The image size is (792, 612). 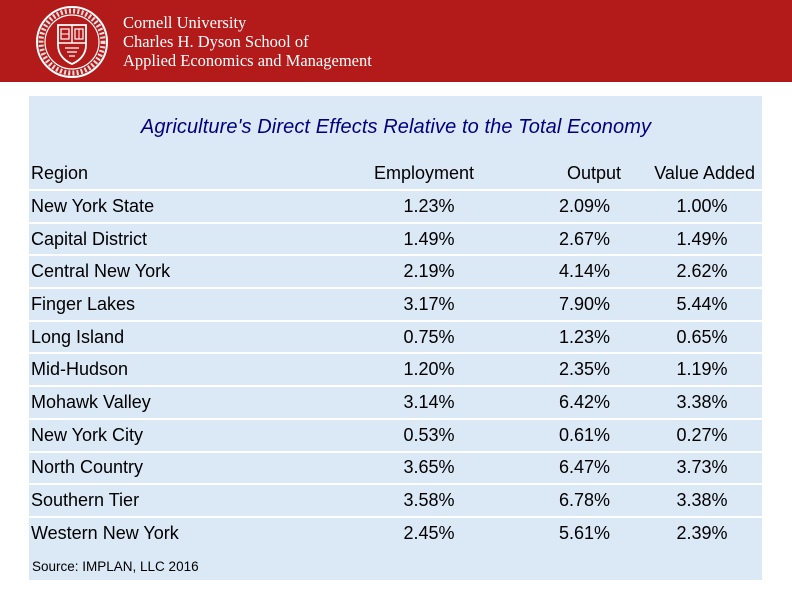 I want to click on cell-region: Finger Lakes, so click(x=83, y=303).